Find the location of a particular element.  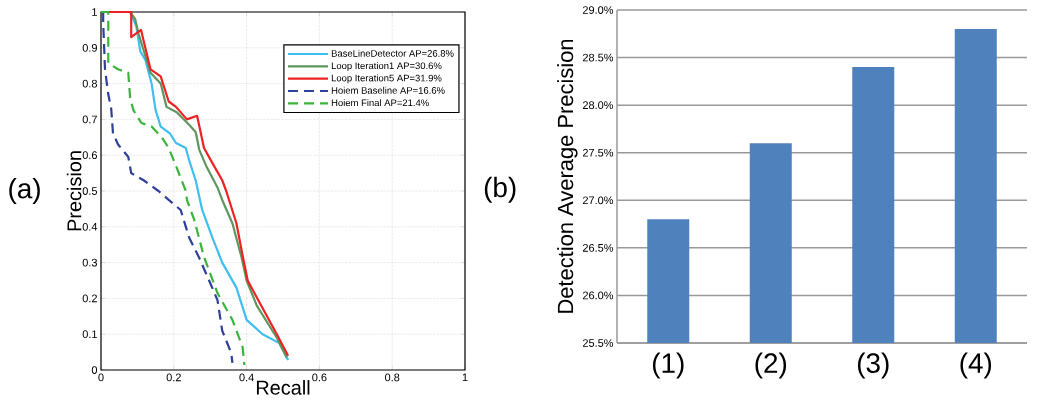

x-axis-title: Recall is located at coordinates (283, 387).